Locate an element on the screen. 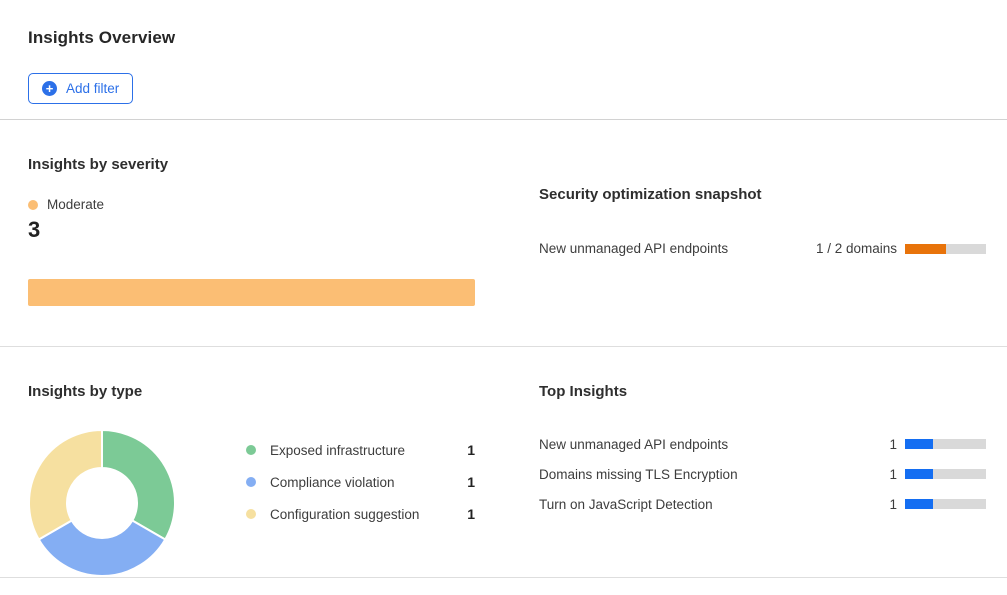 This screenshot has width=1007, height=595. severity-legend-row: Moderate is located at coordinates (251, 204).